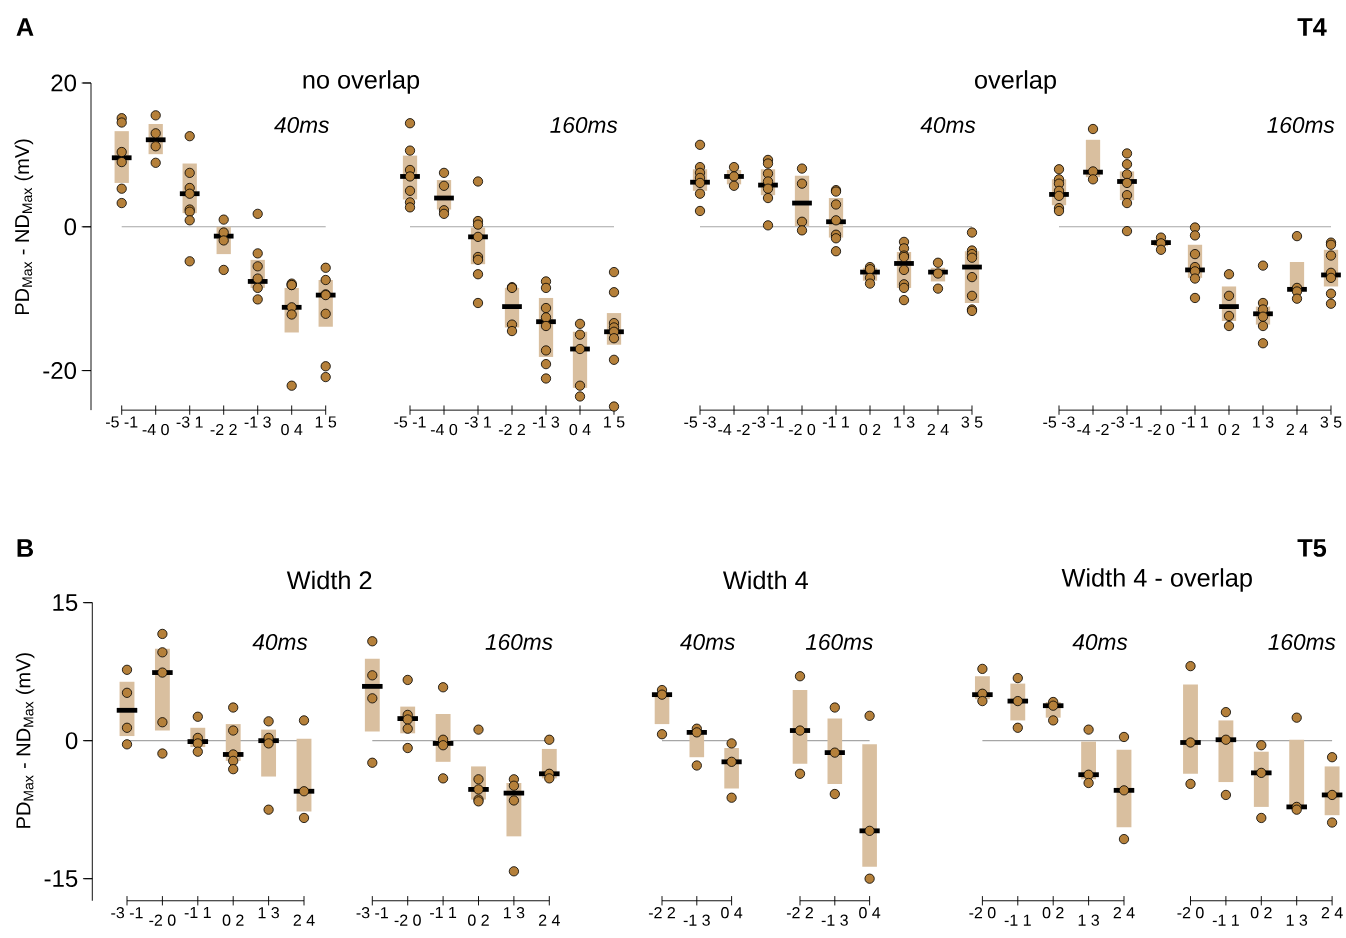 The width and height of the screenshot is (1346, 938). What do you see at coordinates (61, 879) in the screenshot?
I see `y-tick-label: -15` at bounding box center [61, 879].